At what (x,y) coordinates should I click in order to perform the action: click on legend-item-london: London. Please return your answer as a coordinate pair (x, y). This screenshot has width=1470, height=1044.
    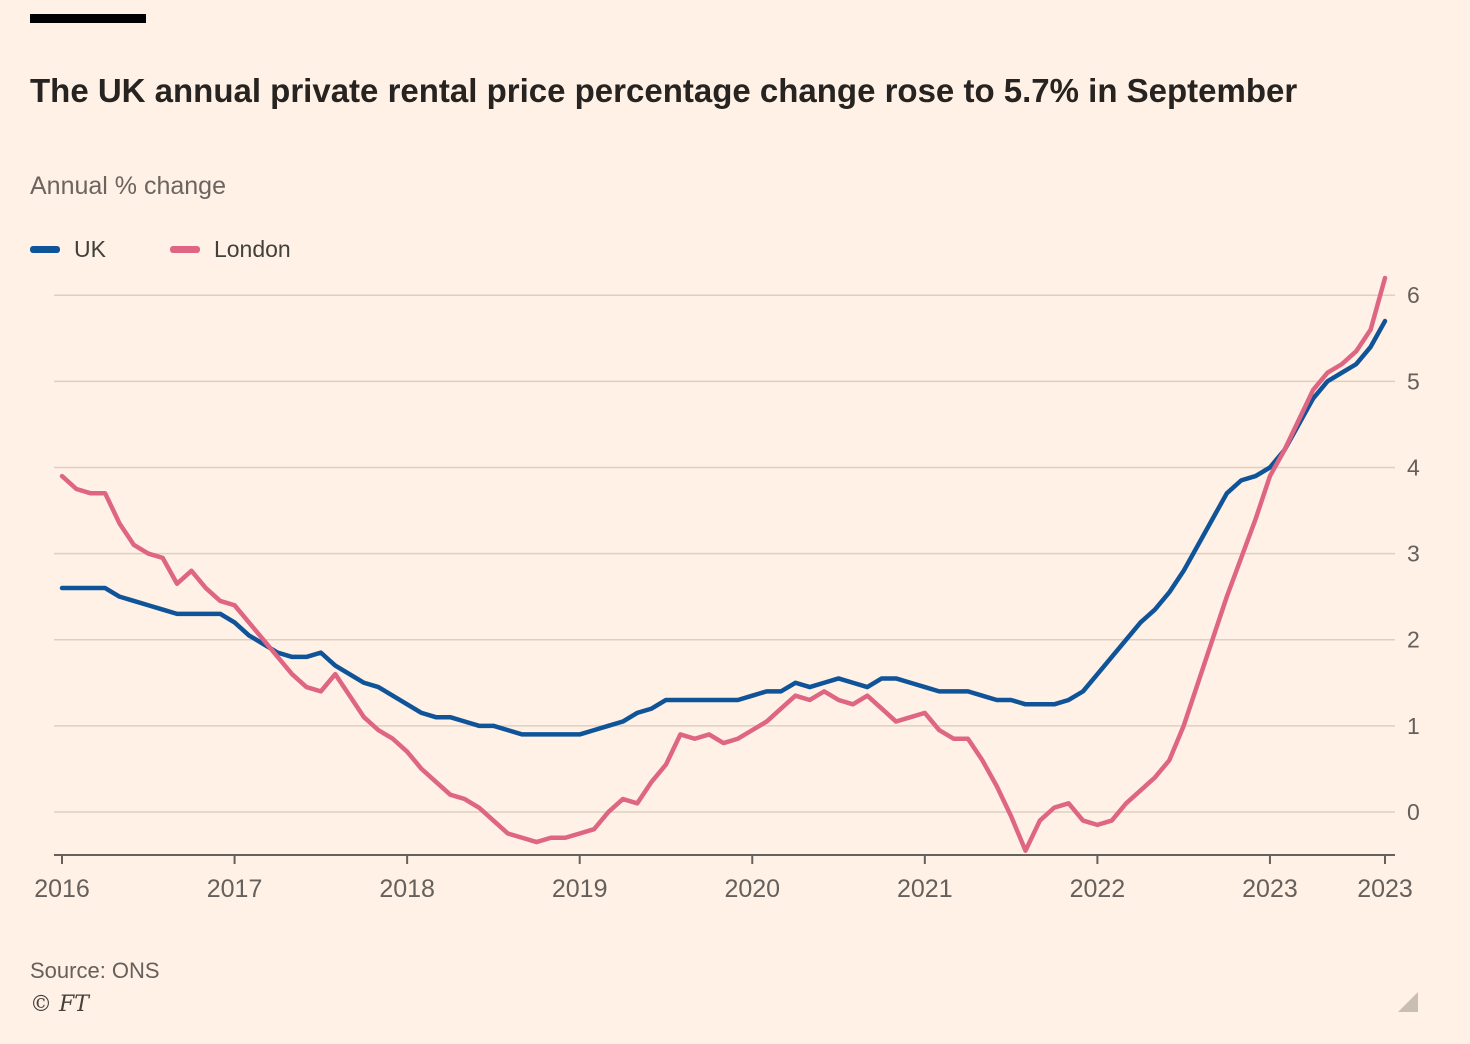
    Looking at the image, I should click on (230, 249).